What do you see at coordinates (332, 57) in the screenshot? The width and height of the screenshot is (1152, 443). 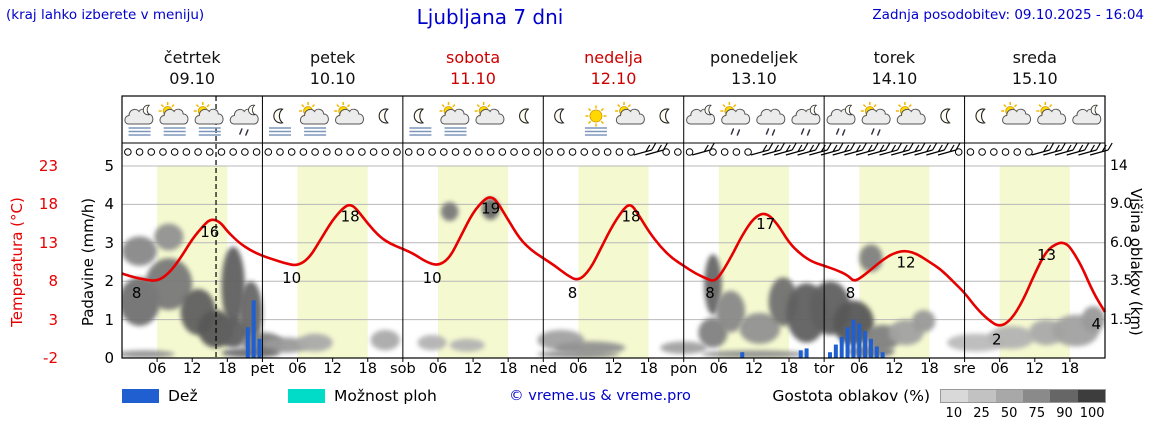 I see `day-name-label: petek` at bounding box center [332, 57].